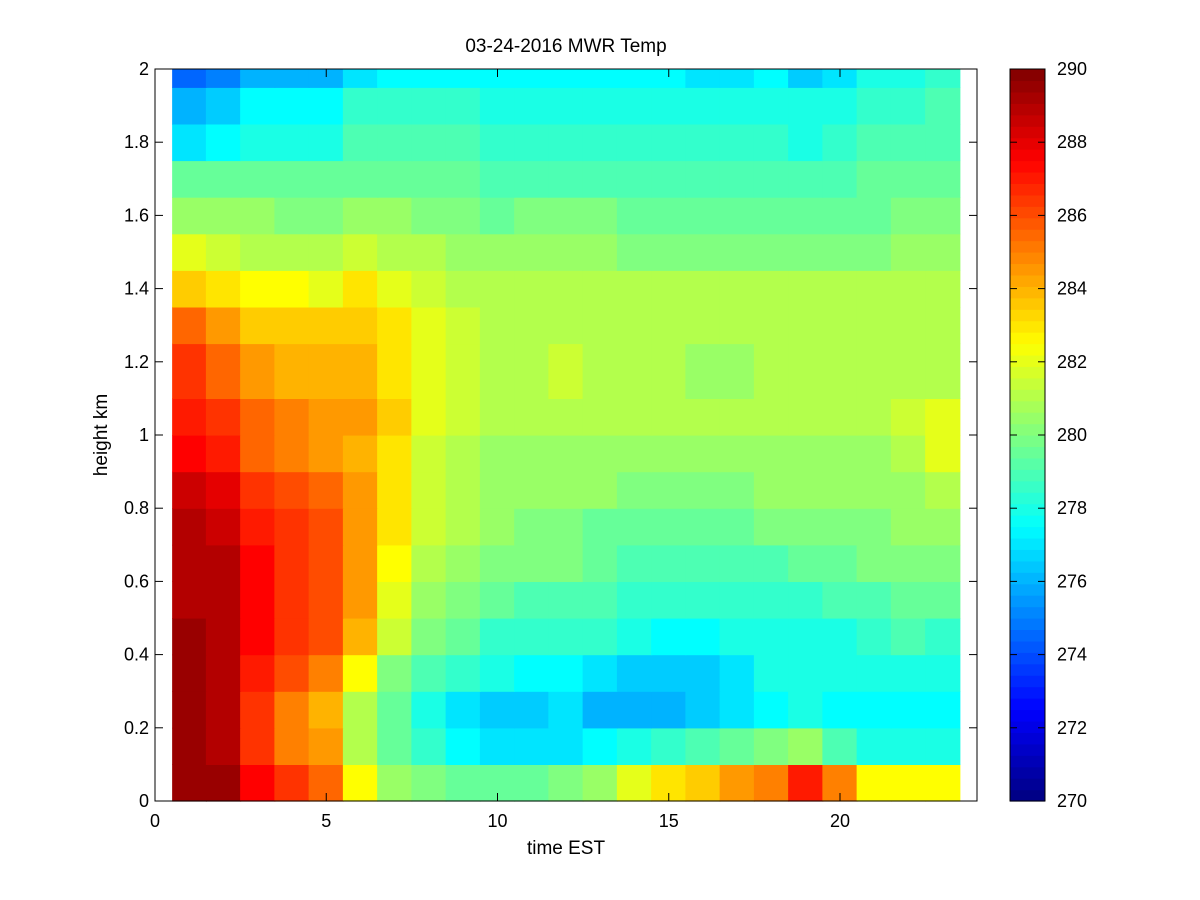 Image resolution: width=1200 pixels, height=900 pixels. What do you see at coordinates (136, 142) in the screenshot?
I see `y-tick-label: 1.8` at bounding box center [136, 142].